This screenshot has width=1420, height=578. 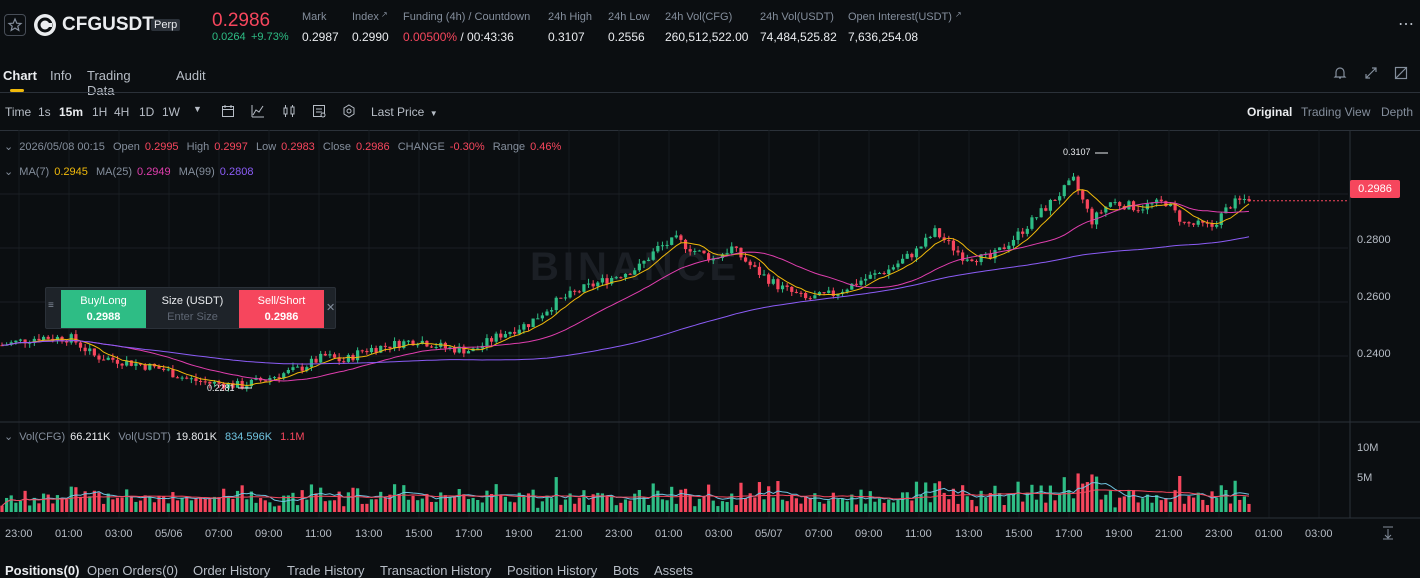 I want to click on close-icon: ✕, so click(x=331, y=308).